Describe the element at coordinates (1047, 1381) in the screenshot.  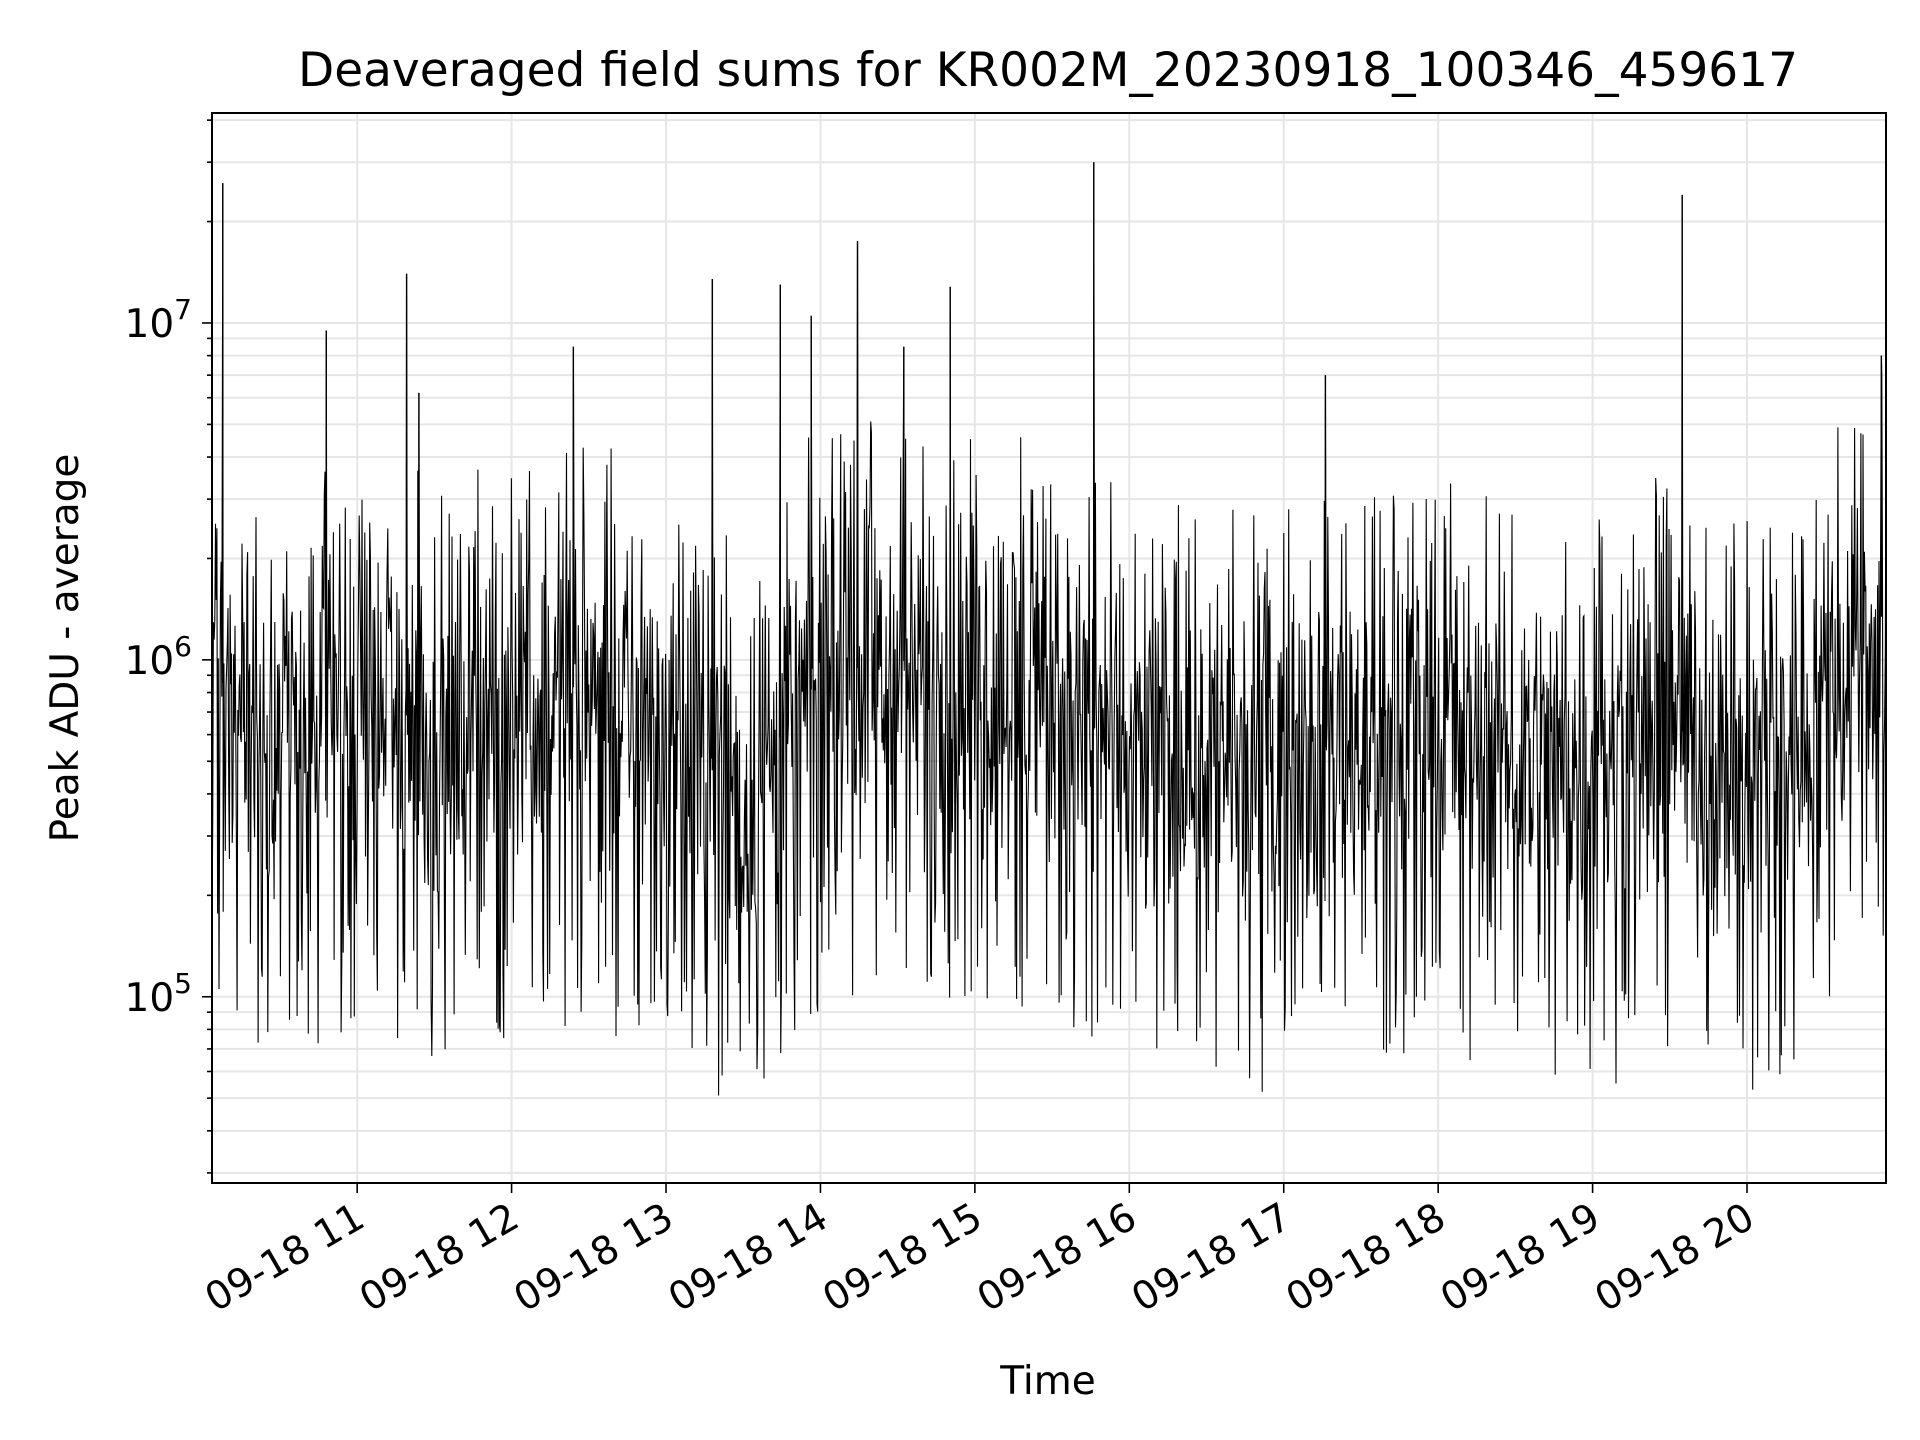
I see `x-axis-label: Time` at that location.